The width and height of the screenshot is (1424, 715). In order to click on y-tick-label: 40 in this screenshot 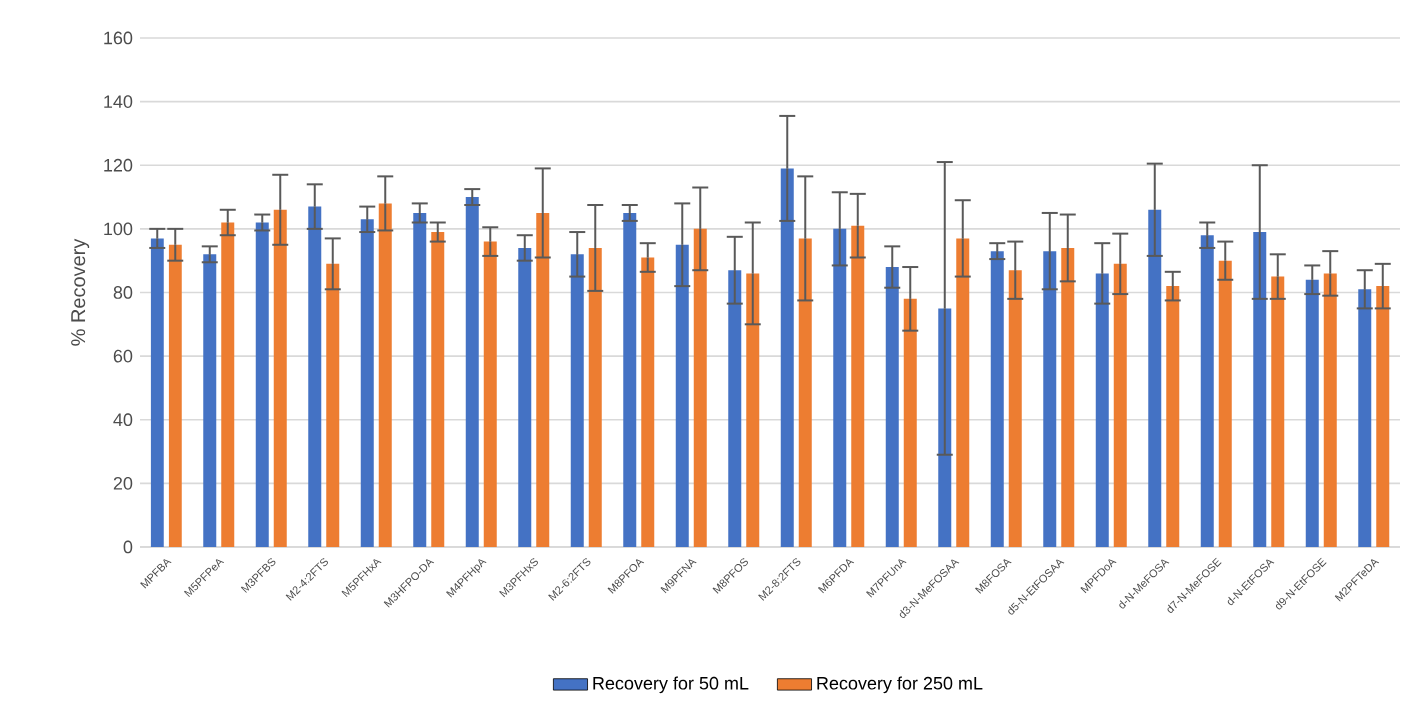, I will do `click(123, 420)`.